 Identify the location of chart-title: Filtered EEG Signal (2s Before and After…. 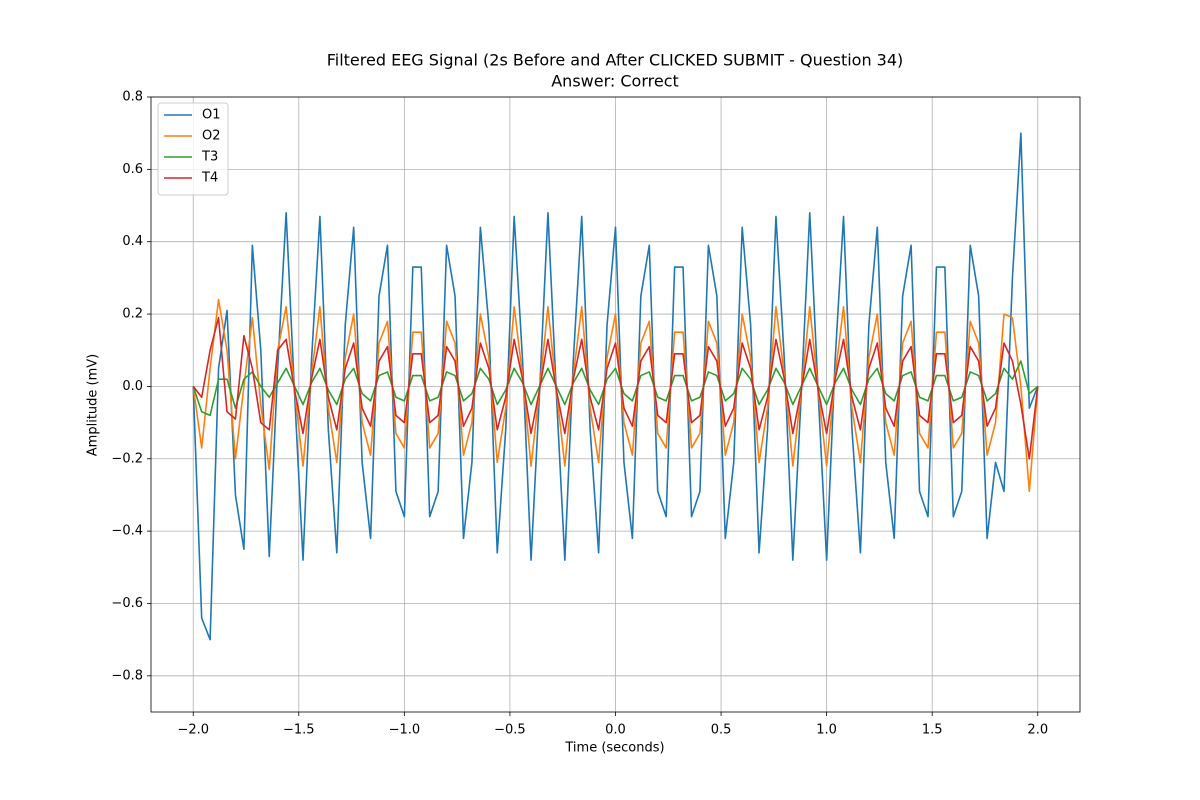
(615, 60).